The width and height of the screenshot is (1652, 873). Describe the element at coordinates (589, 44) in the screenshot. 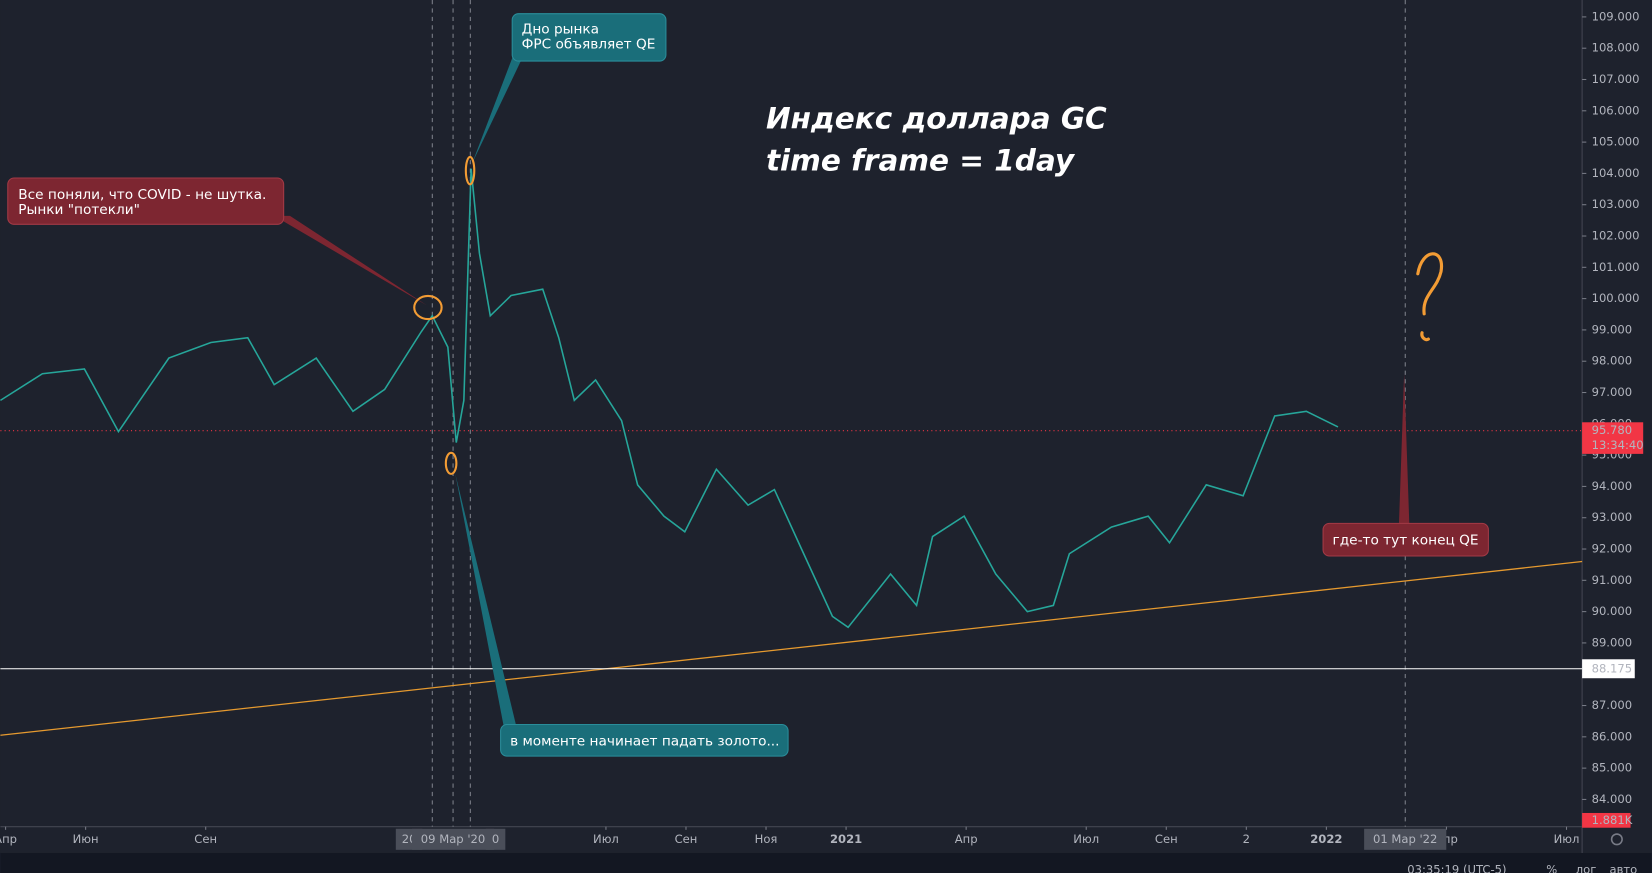

I see `callout-text: ФРС объявляет QE` at that location.